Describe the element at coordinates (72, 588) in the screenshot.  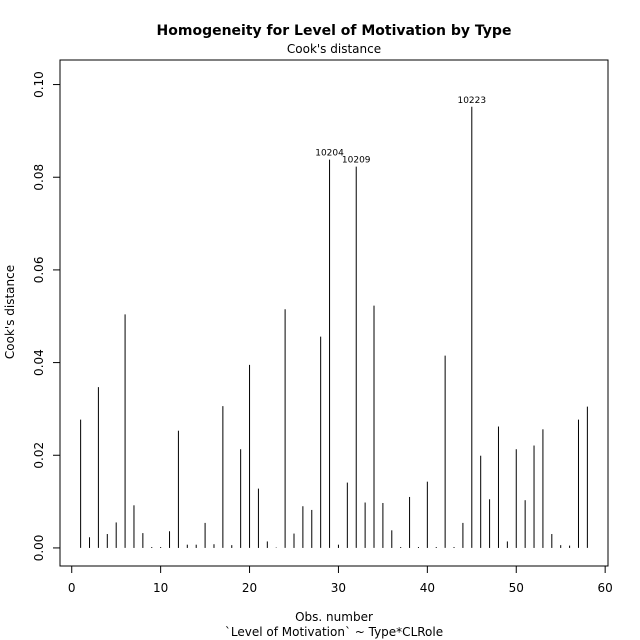
I see `x-tick-label: 0` at that location.